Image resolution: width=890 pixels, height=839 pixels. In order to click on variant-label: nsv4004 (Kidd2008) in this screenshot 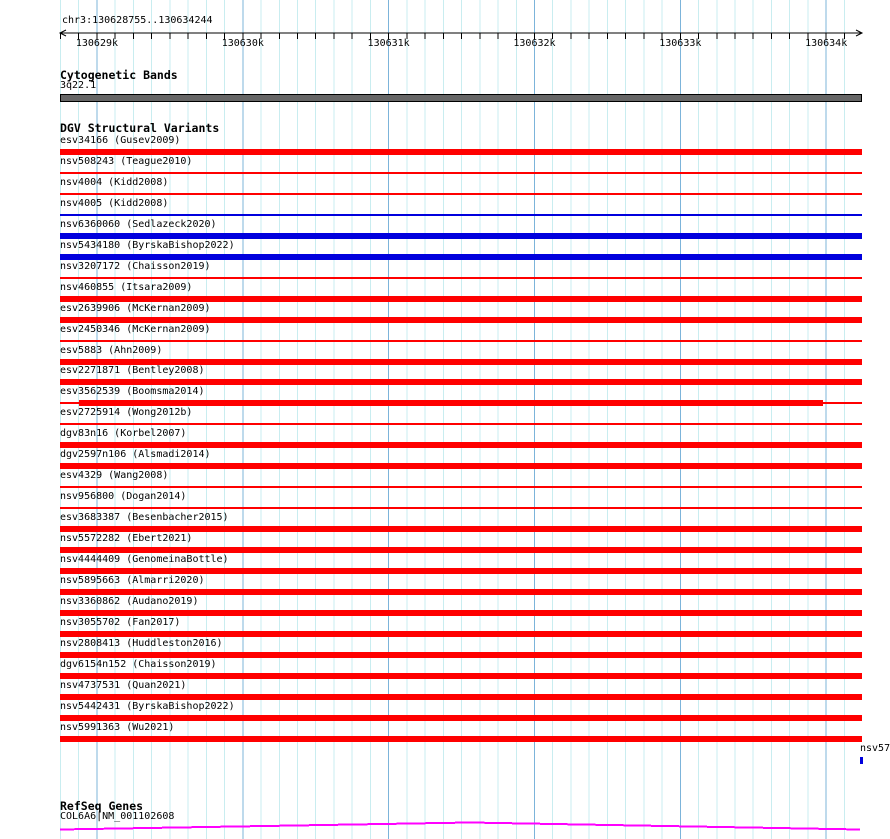, I will do `click(114, 182)`.